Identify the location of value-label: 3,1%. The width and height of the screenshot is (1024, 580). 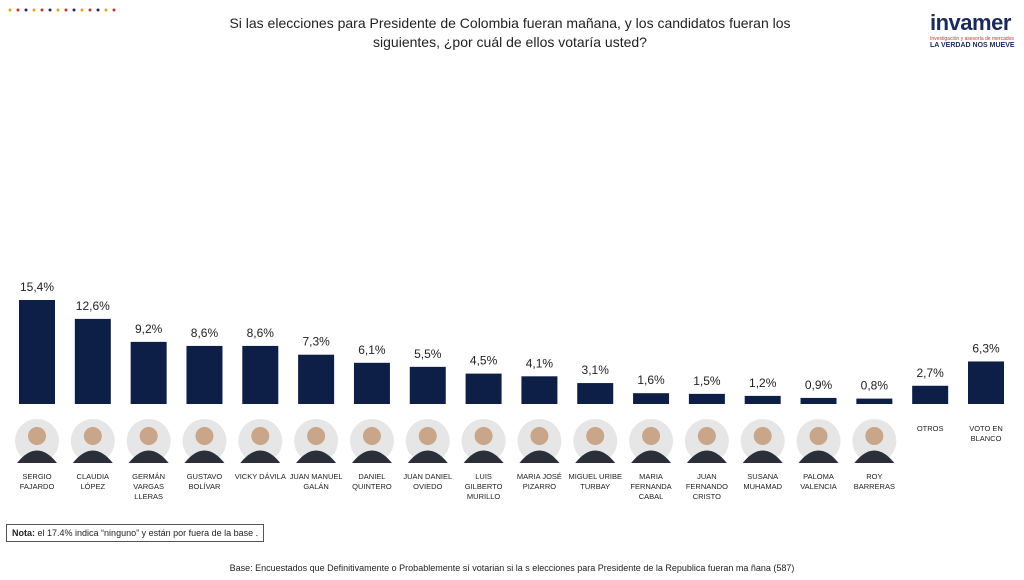
(596, 370).